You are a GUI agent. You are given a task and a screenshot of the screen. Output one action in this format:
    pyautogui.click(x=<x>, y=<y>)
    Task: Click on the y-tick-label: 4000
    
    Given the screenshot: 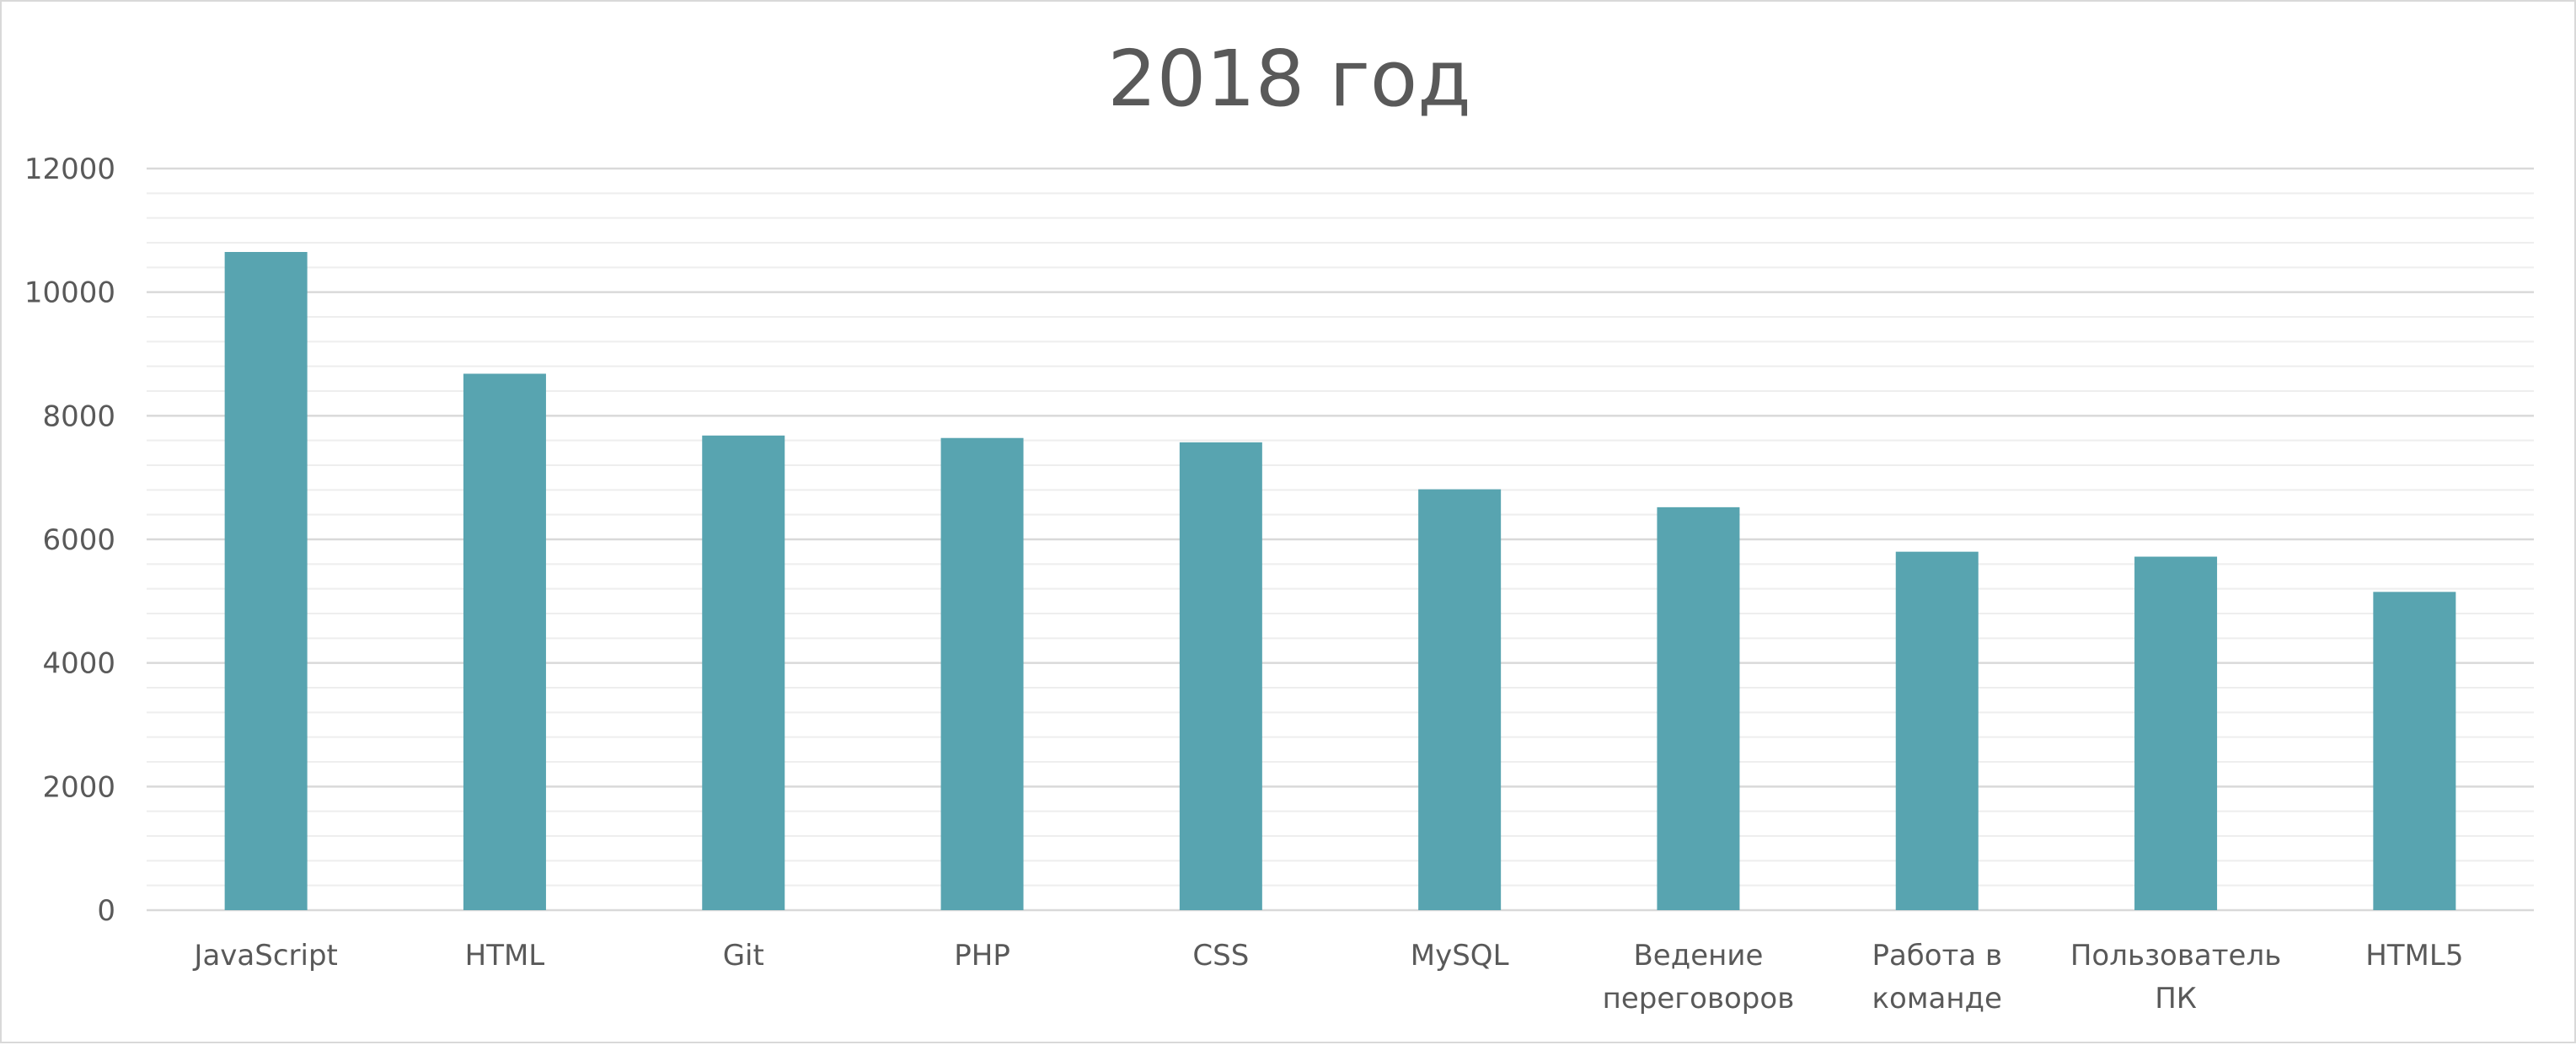 What is the action you would take?
    pyautogui.click(x=78, y=664)
    